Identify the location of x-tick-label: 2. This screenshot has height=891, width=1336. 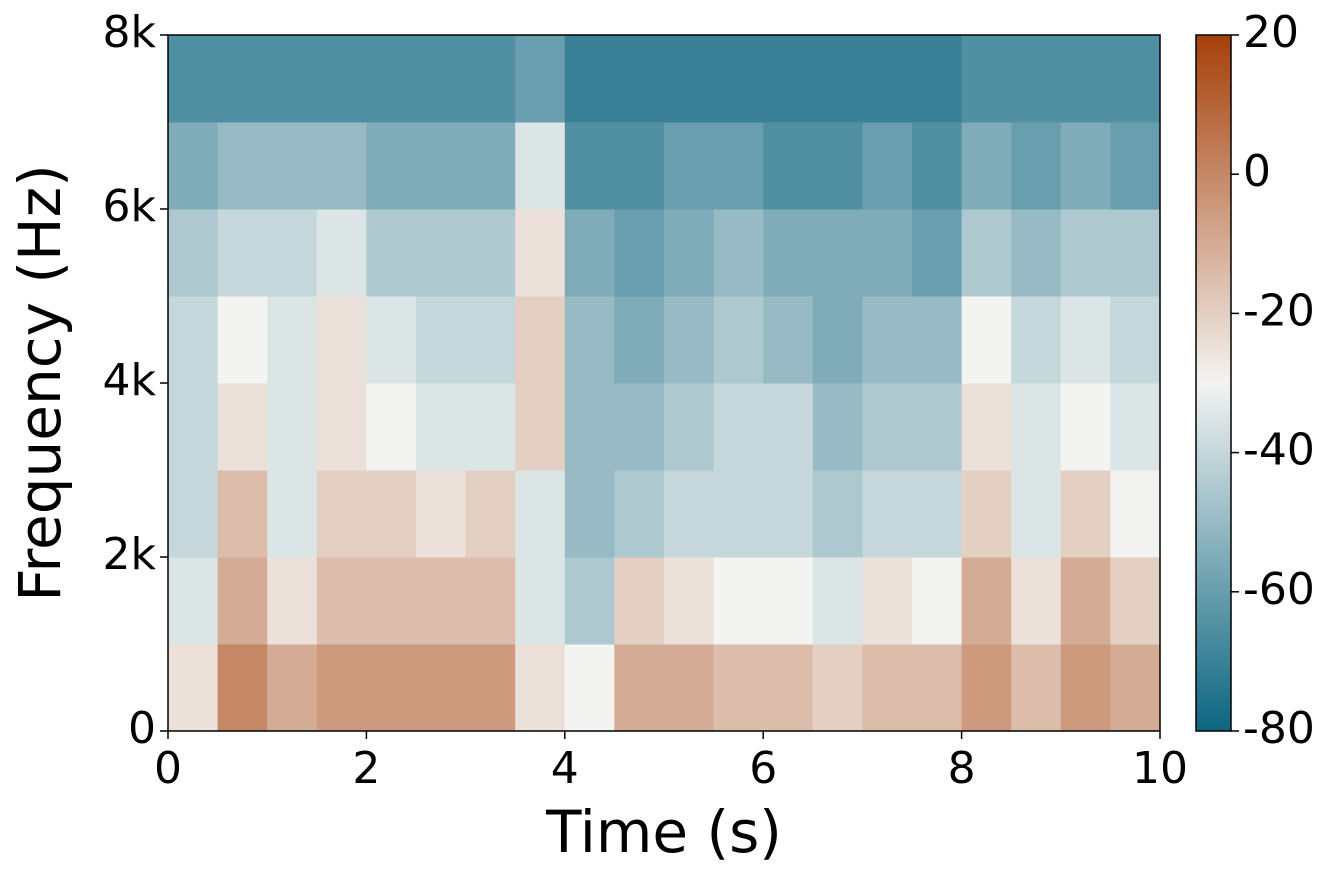
(366, 768).